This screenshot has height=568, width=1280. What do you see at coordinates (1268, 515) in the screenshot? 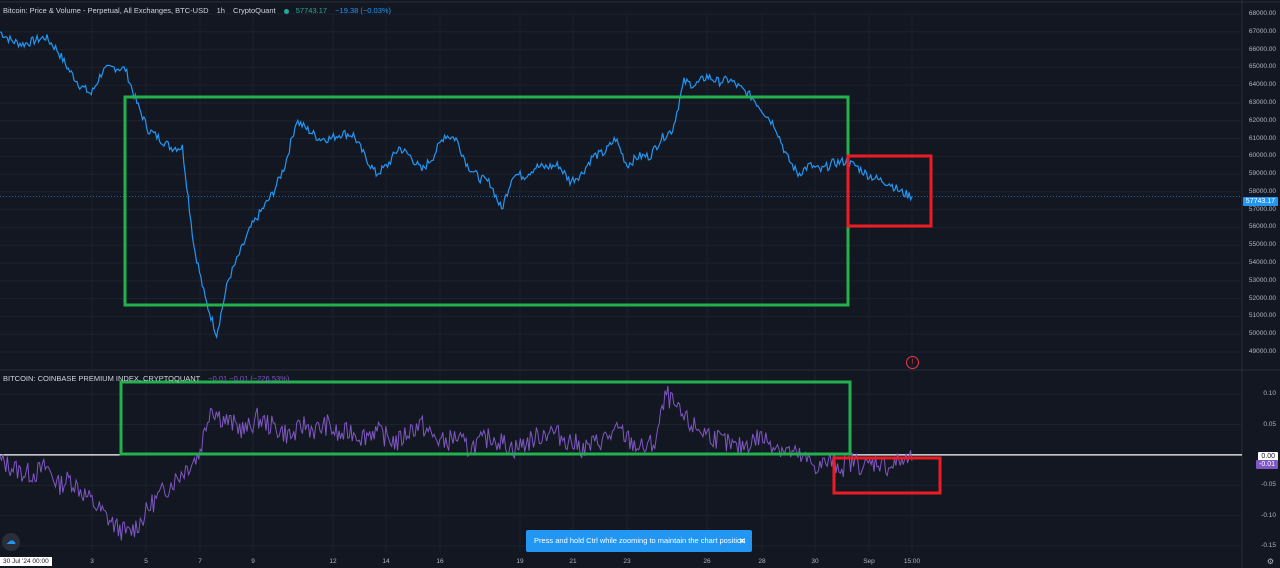
I see `premium-axis-tick-3: -0.10` at bounding box center [1268, 515].